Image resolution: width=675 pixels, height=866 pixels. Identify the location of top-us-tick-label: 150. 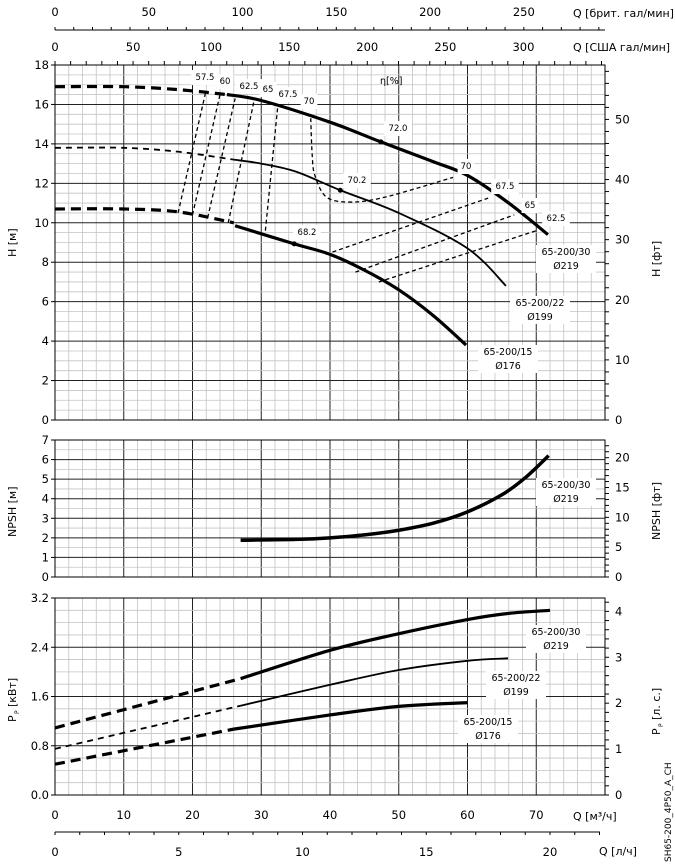
(289, 47).